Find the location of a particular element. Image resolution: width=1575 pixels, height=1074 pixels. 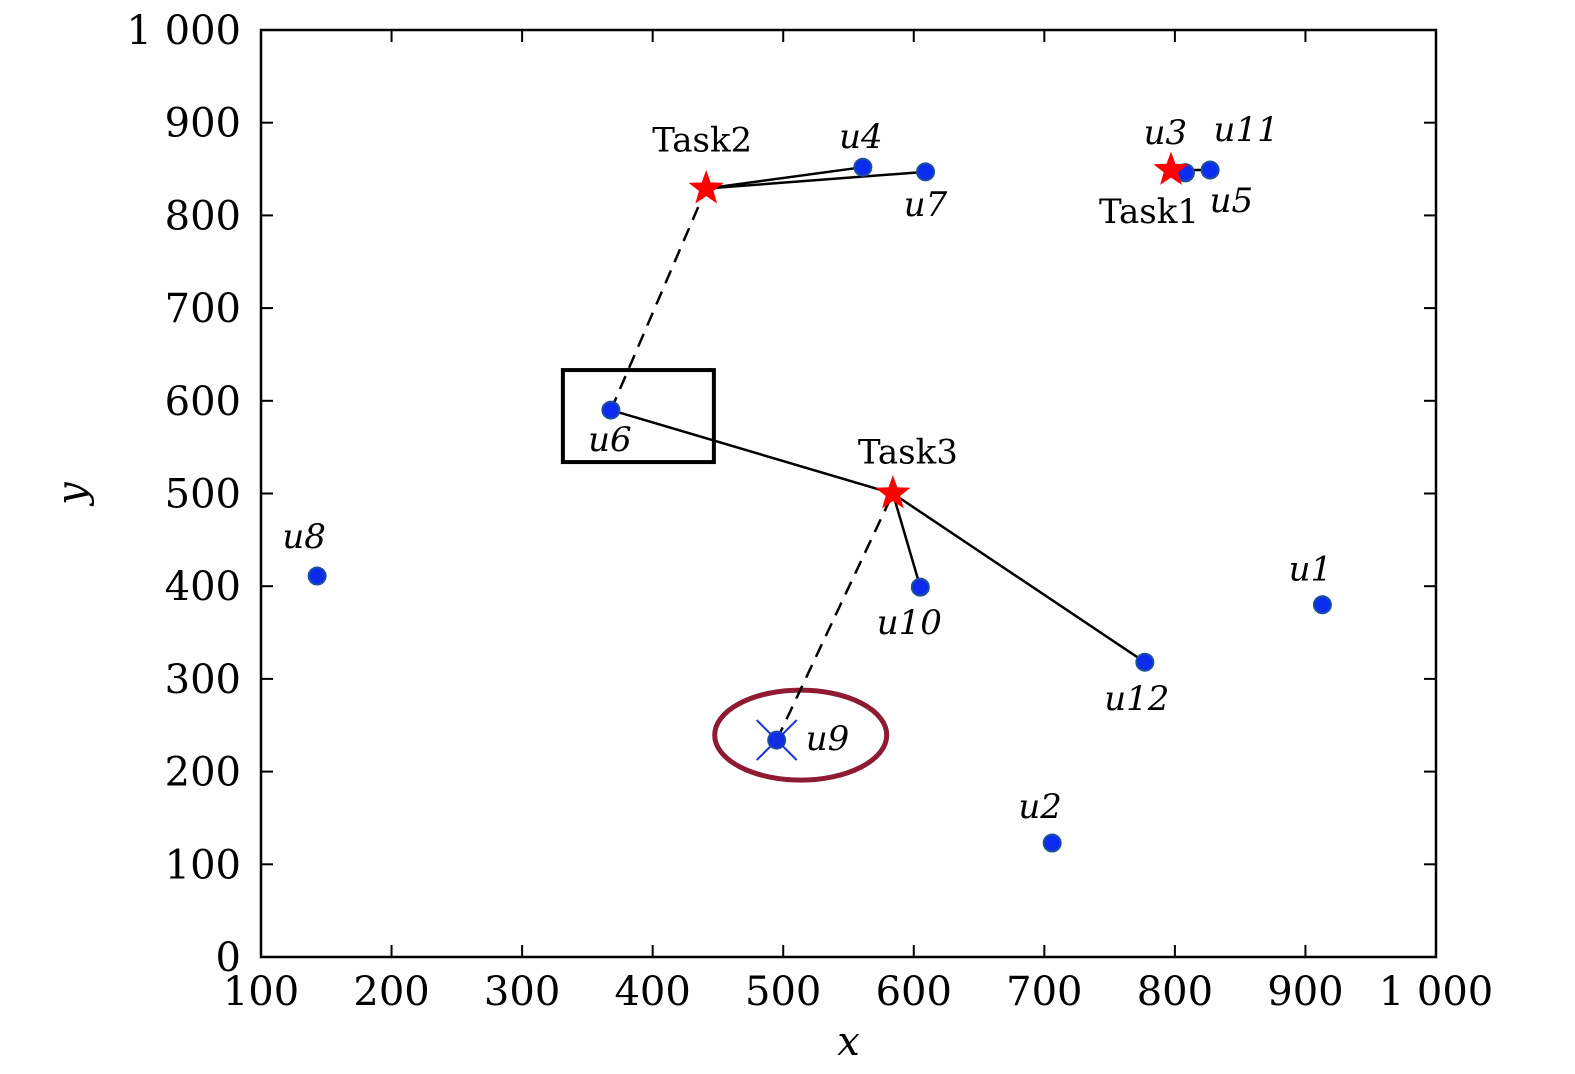

user-label-u6: u6 is located at coordinates (610, 440).